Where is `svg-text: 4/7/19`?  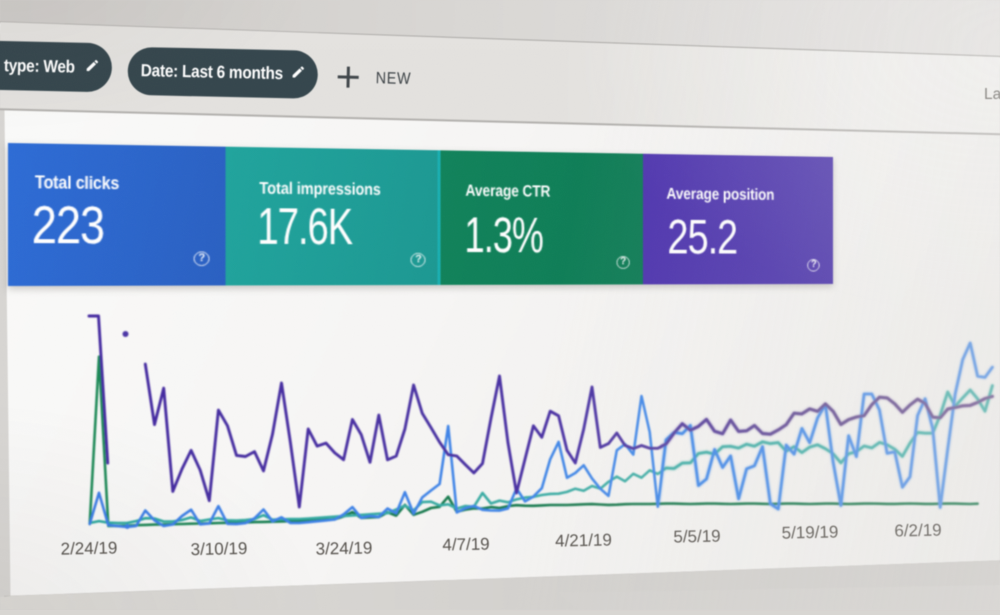 svg-text: 4/7/19 is located at coordinates (466, 545).